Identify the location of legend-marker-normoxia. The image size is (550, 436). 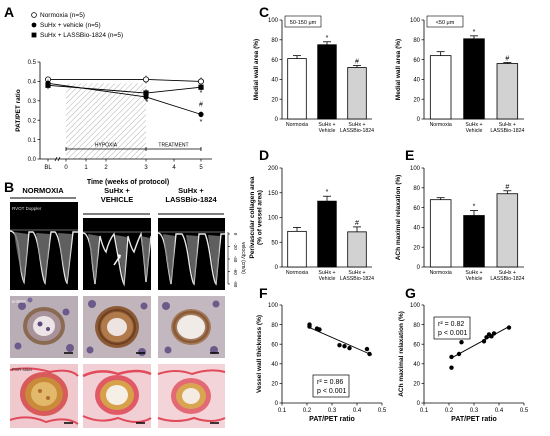
(34, 15).